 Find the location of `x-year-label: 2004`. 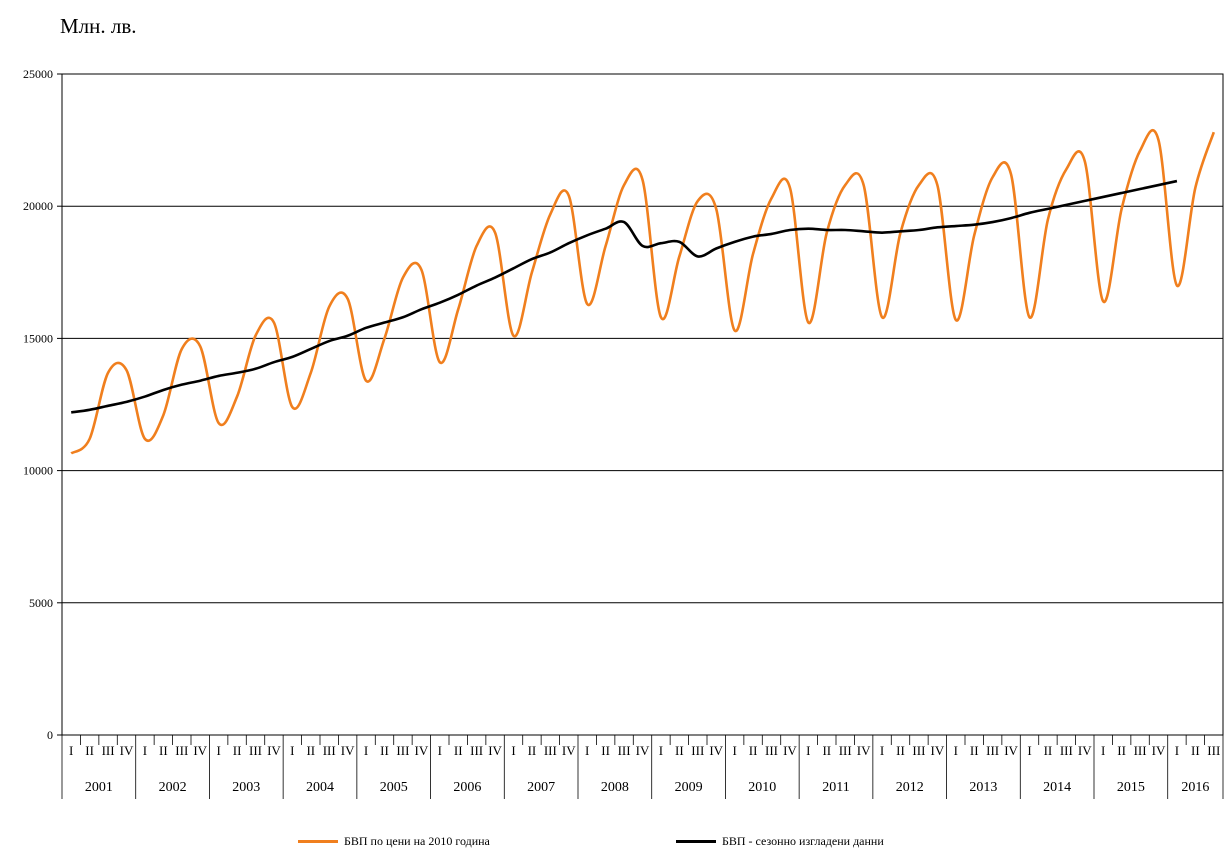

x-year-label: 2004 is located at coordinates (320, 787).